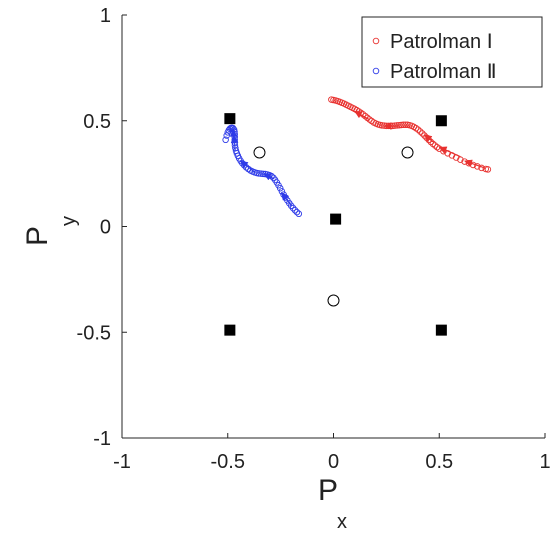 The image size is (558, 538). What do you see at coordinates (439, 462) in the screenshot?
I see `x-tick-label: 0.5` at bounding box center [439, 462].